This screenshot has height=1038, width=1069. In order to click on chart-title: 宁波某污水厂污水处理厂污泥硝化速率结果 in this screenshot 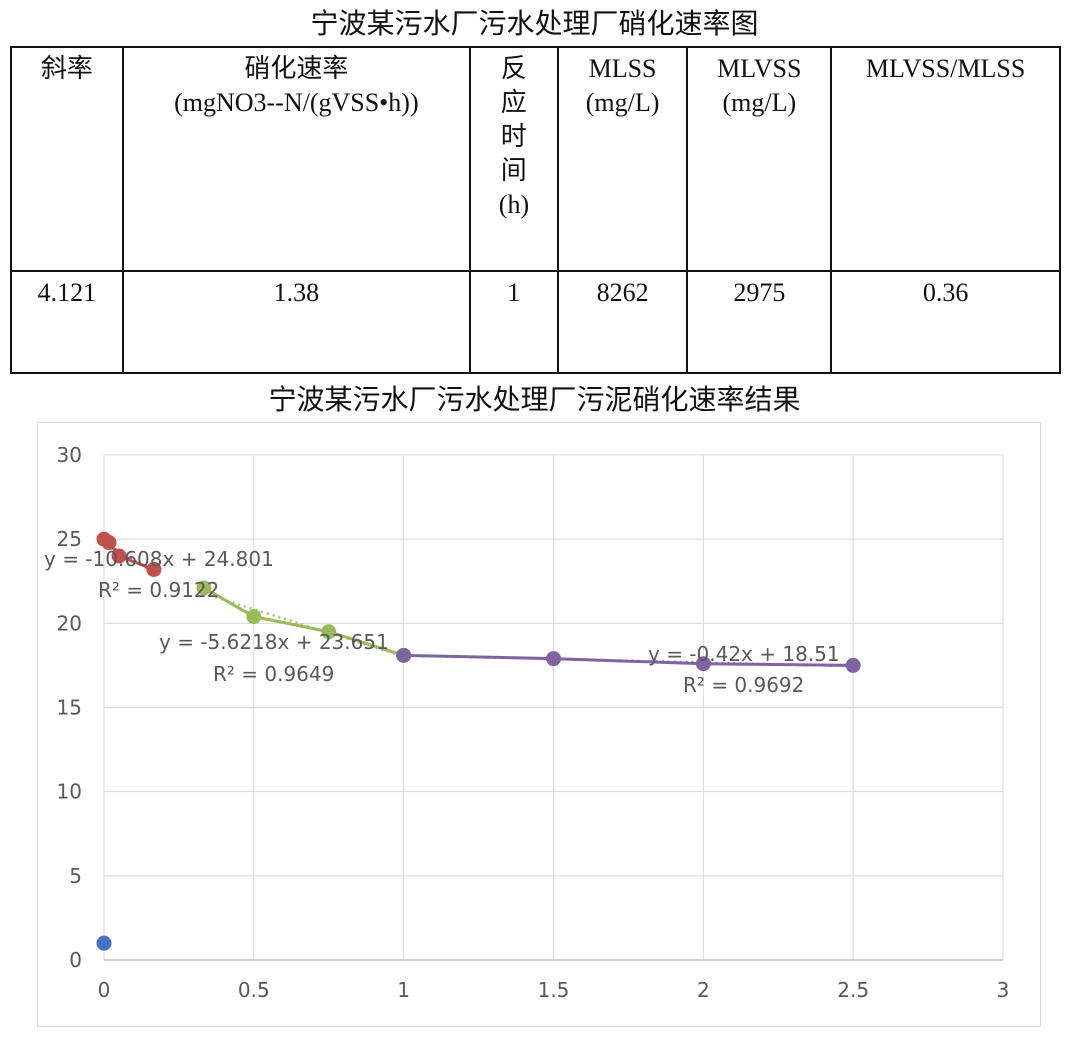, I will do `click(534, 399)`.